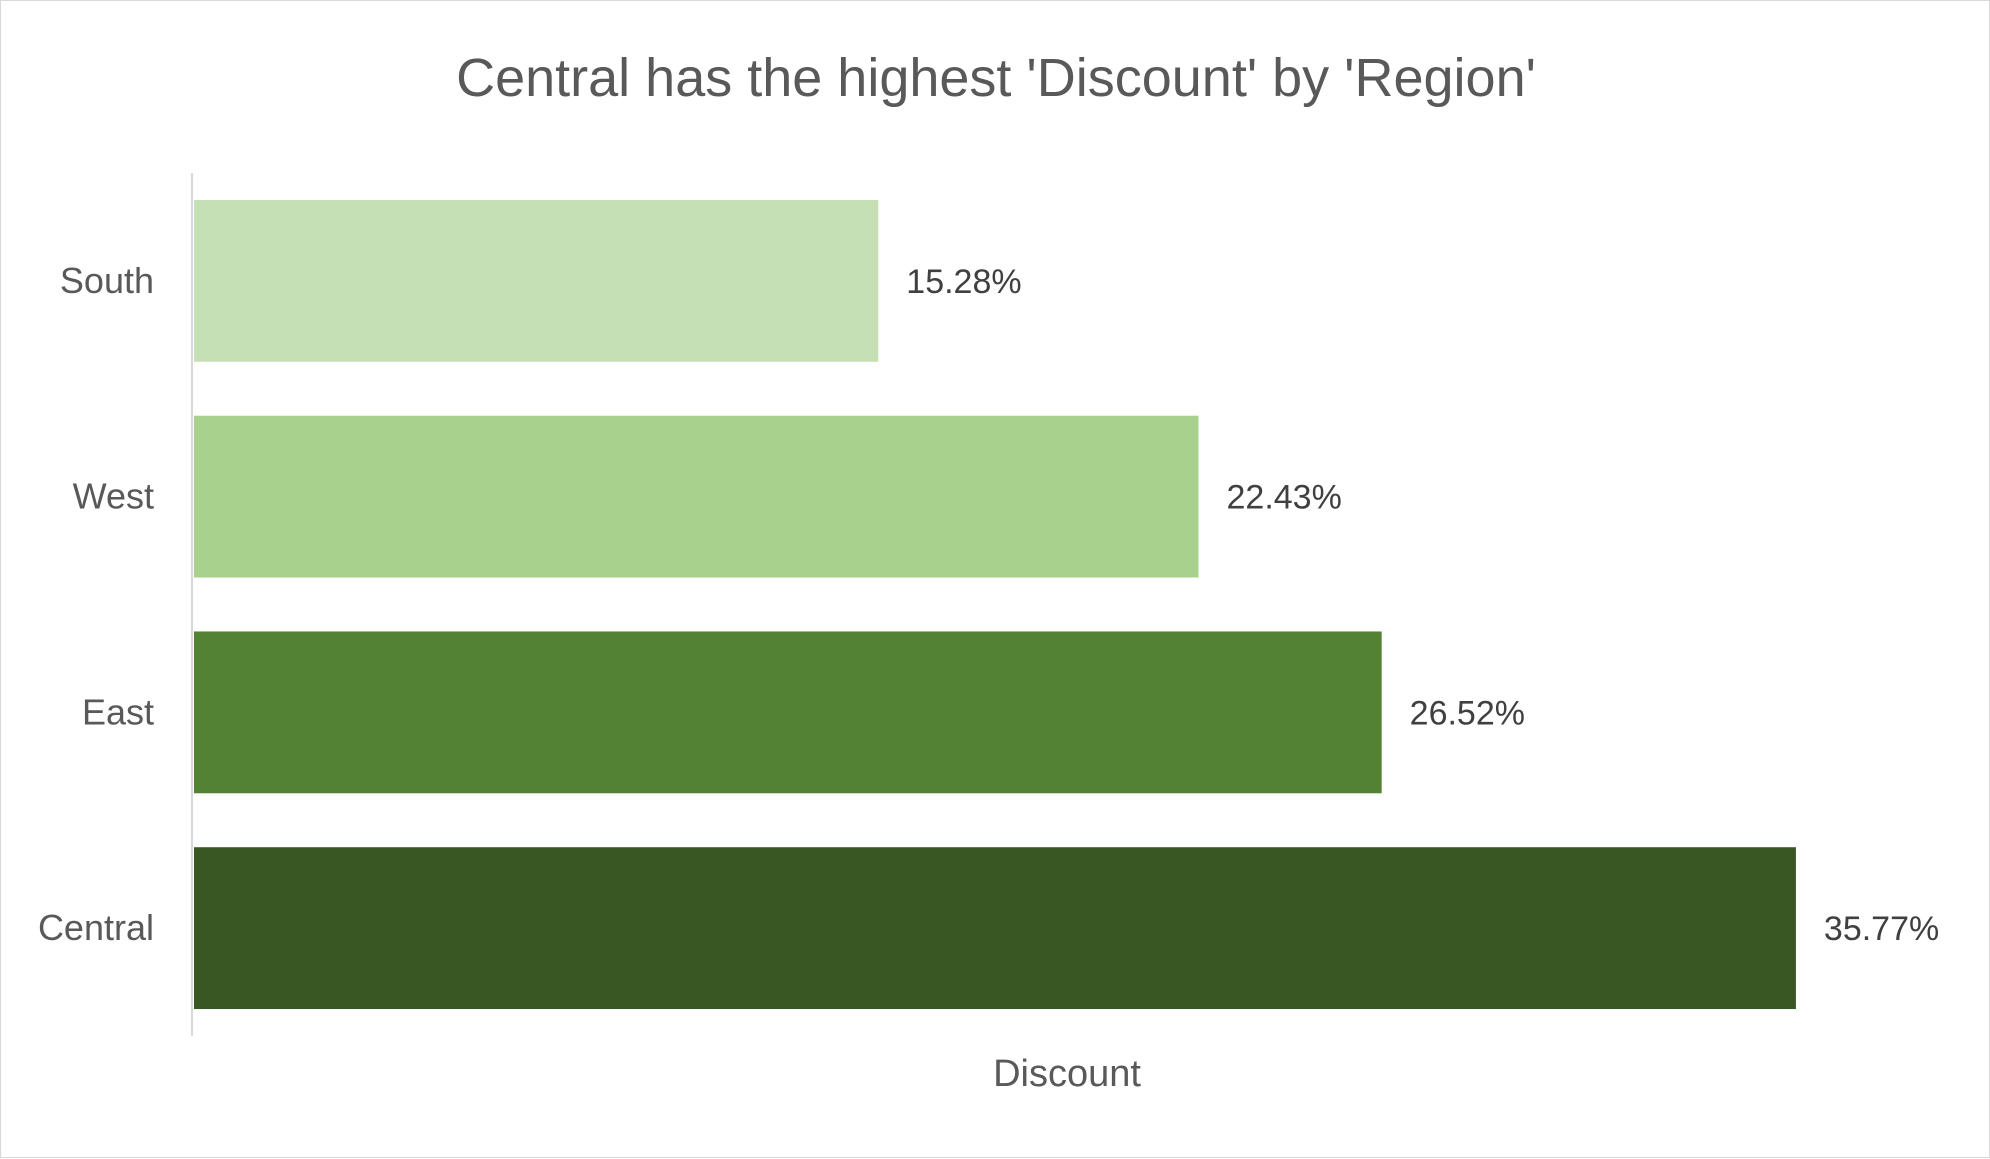  What do you see at coordinates (963, 282) in the screenshot?
I see `data-label-south: 15.28%` at bounding box center [963, 282].